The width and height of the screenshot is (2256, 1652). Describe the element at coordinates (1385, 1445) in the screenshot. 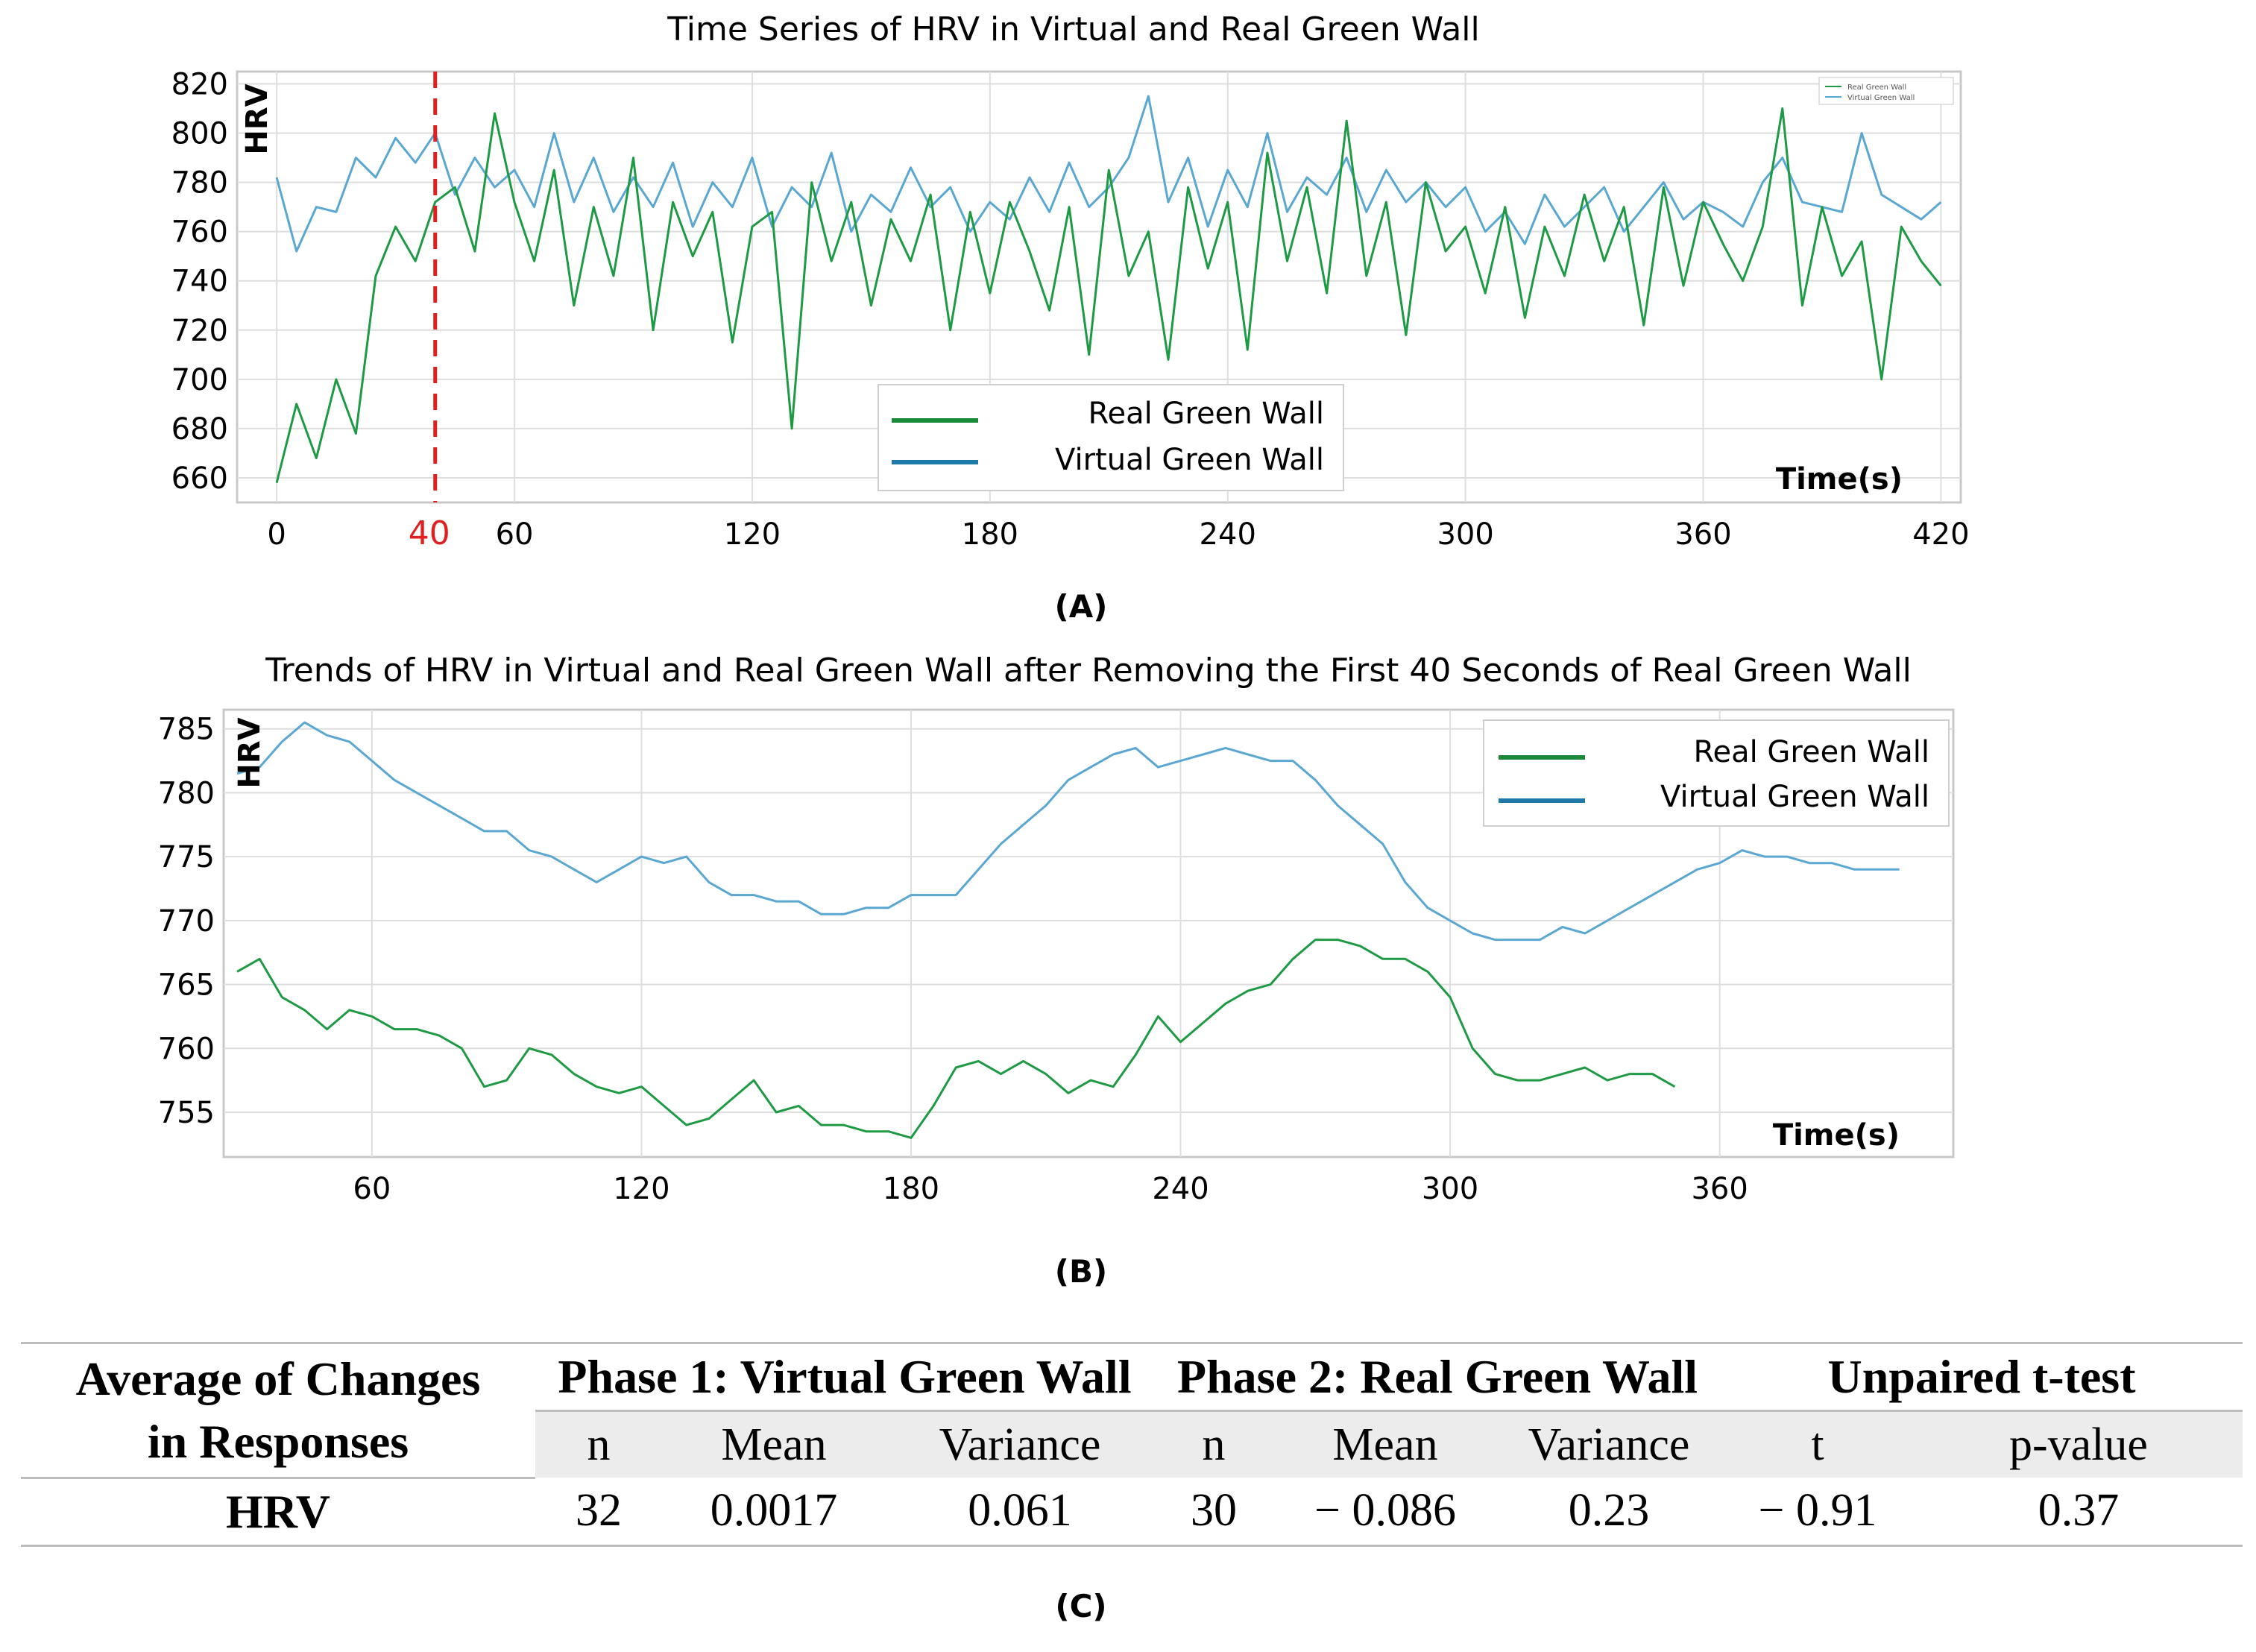

I see `stats-col-mean-2: Mean` at that location.